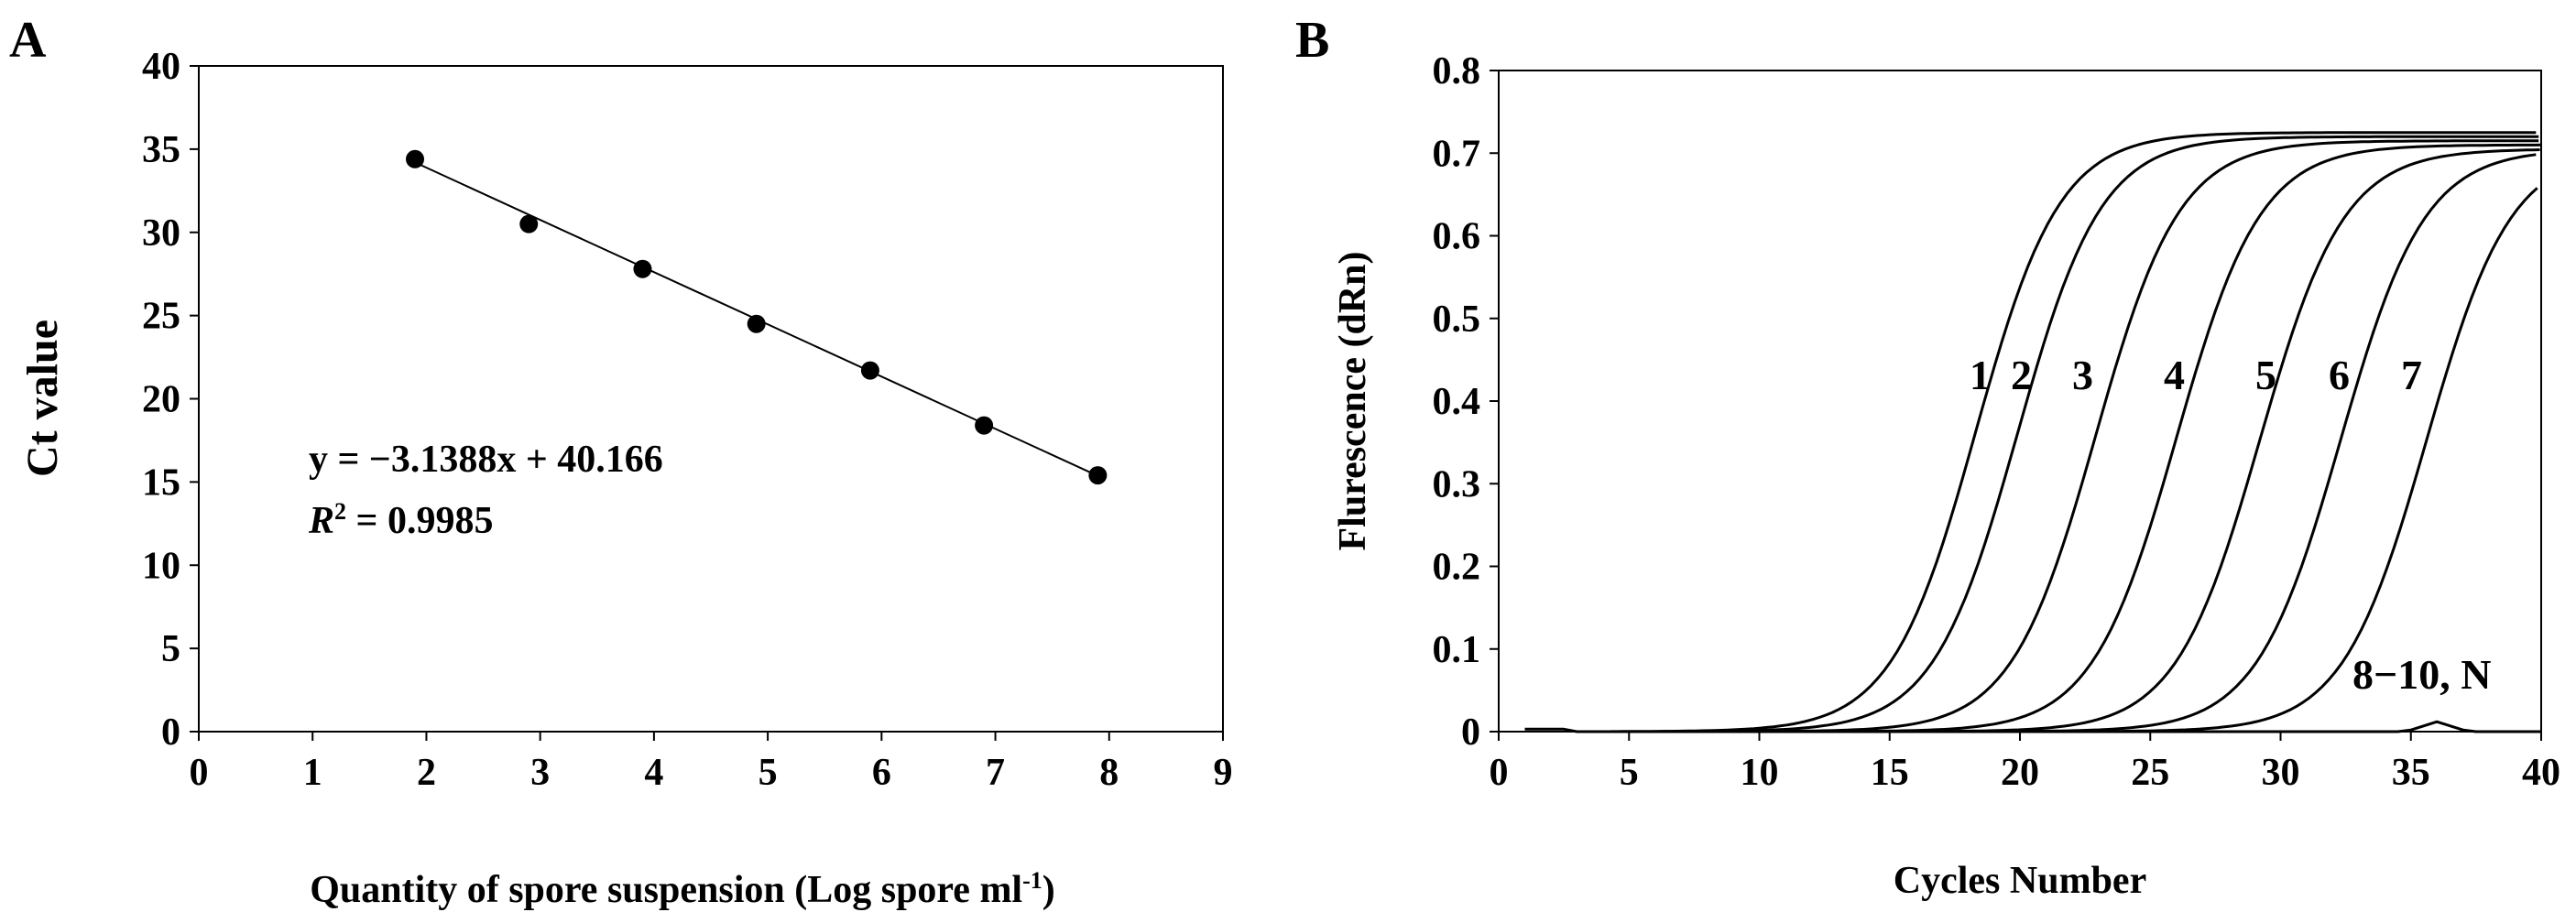 The width and height of the screenshot is (2576, 923). I want to click on panel-a-r-squared: R2 = 0.9985, so click(401, 520).